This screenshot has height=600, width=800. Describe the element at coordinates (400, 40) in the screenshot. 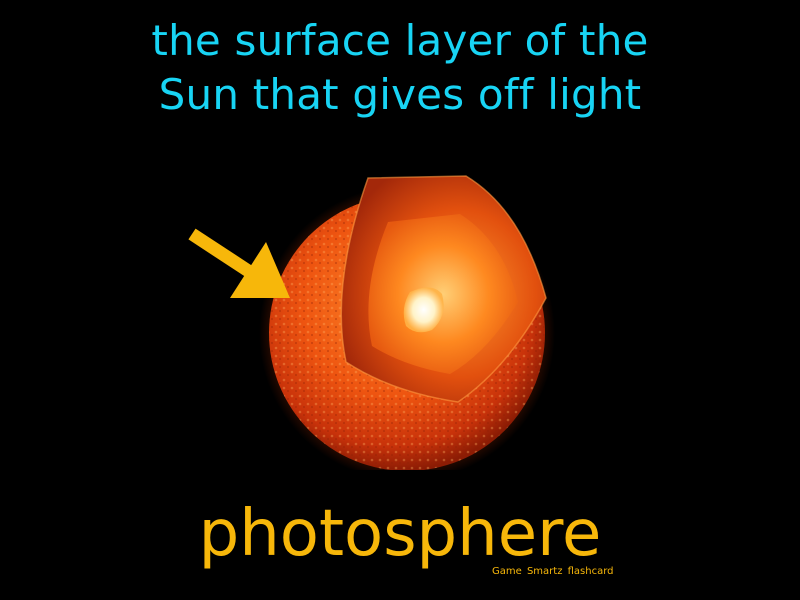

I see `definition-line-1: the surface layer of the` at that location.